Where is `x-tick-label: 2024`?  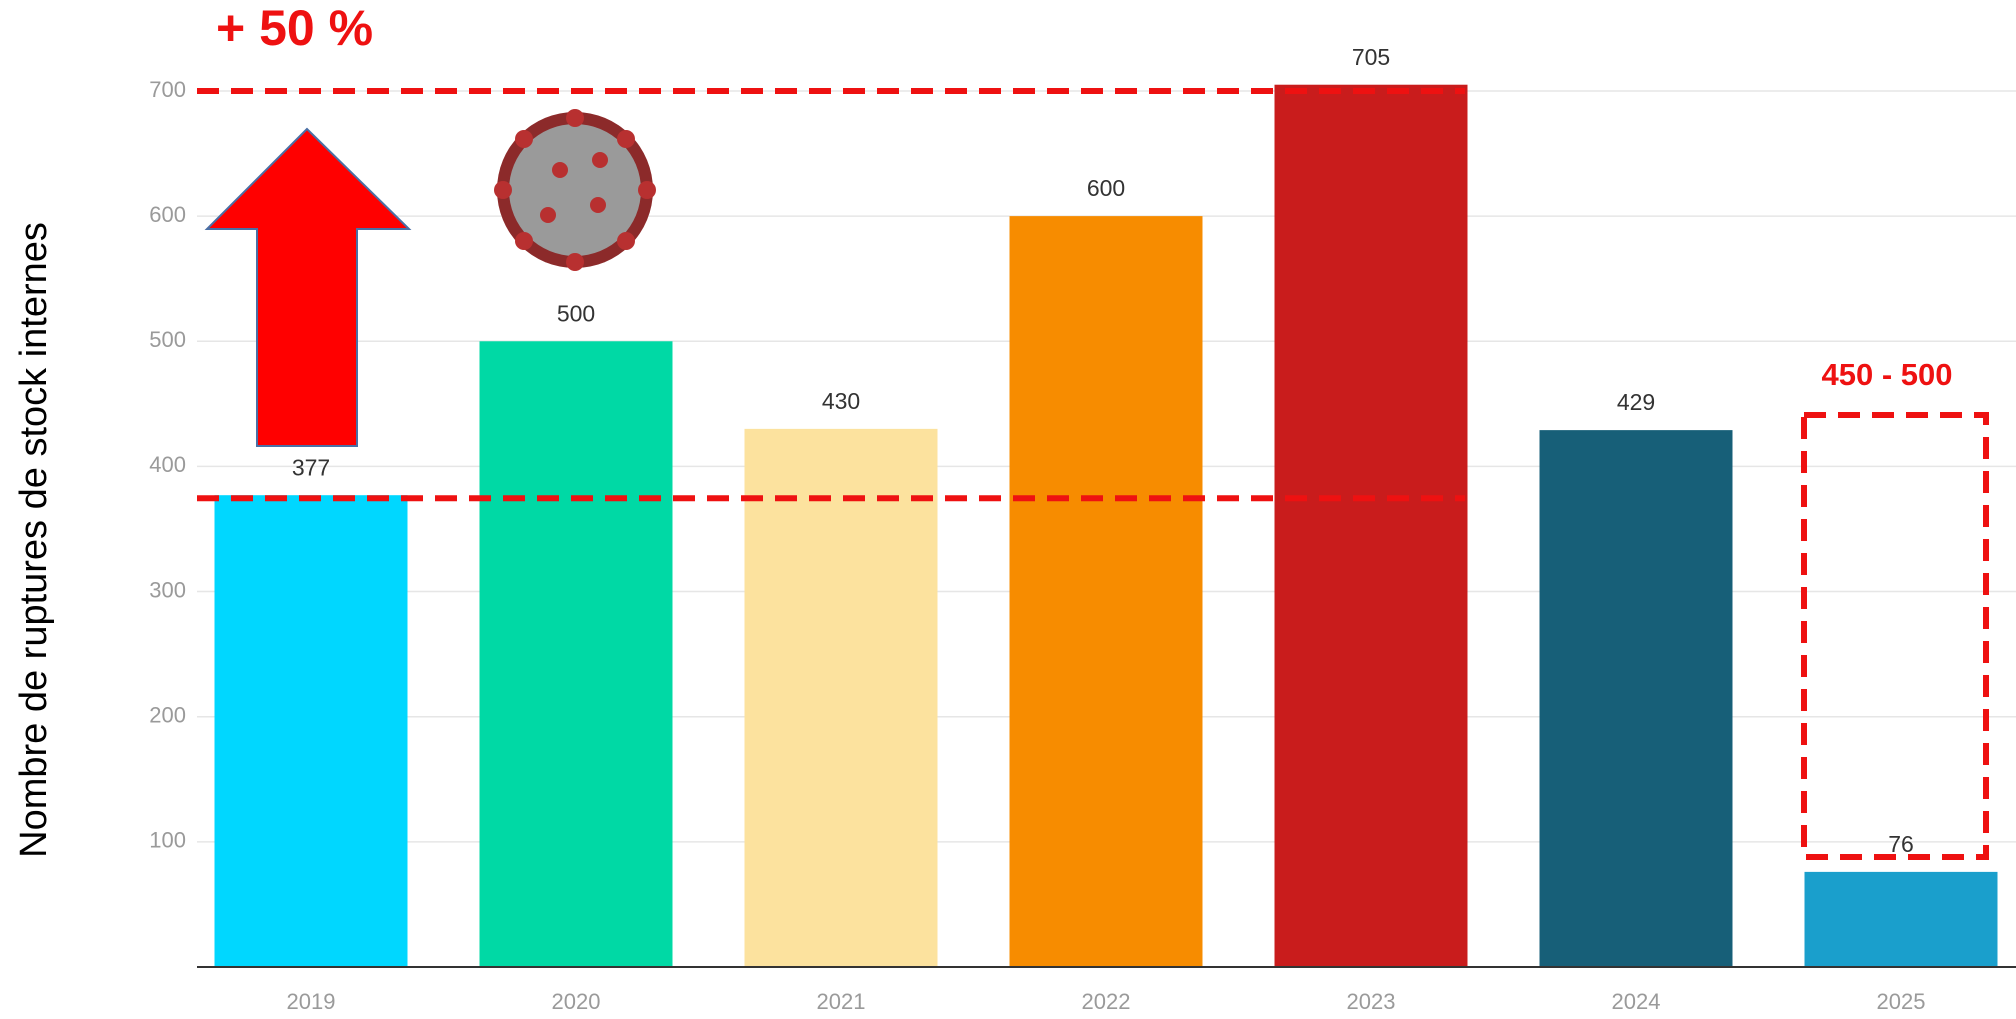 x-tick-label: 2024 is located at coordinates (1636, 1001).